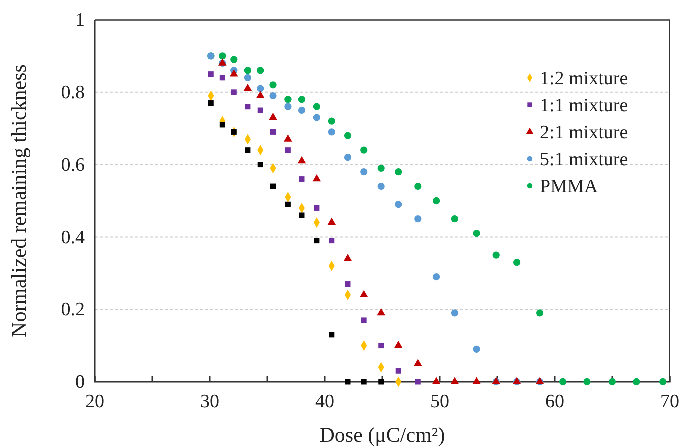 The width and height of the screenshot is (683, 448). I want to click on y-axis-title: Normalized remaining thickness, so click(19, 201).